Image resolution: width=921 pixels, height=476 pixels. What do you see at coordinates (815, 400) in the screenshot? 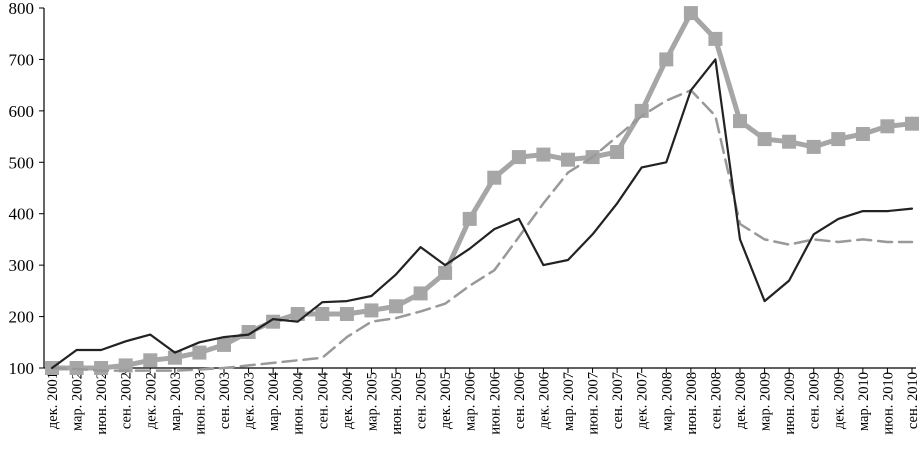
I see `x-tick-label: сен. 2009` at bounding box center [815, 400].